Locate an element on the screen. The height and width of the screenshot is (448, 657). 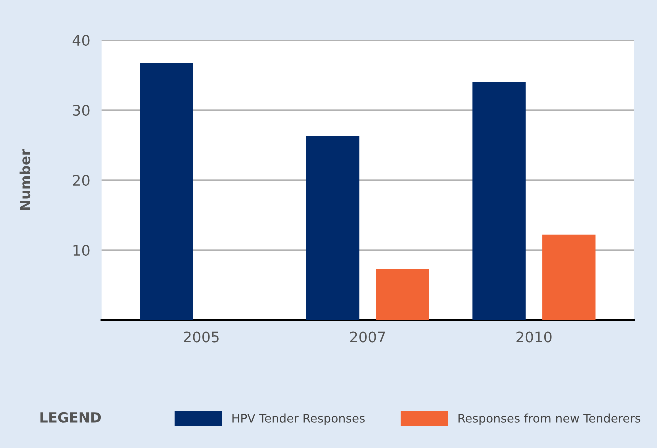
x-tick-label: 2010 is located at coordinates (534, 337).